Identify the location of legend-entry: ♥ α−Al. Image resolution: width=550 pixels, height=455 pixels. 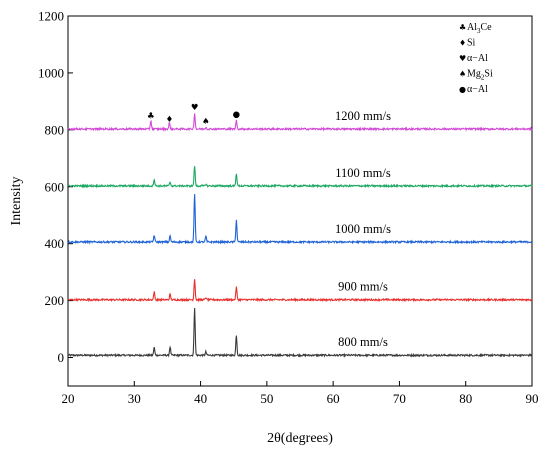
(473, 58).